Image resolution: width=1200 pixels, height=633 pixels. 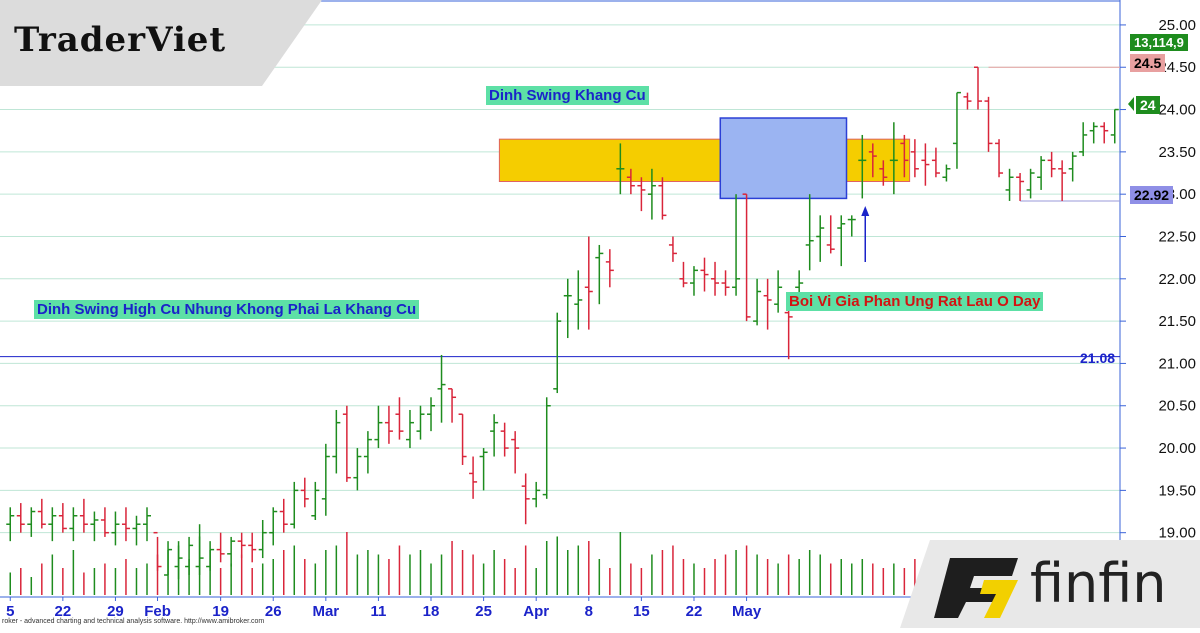 I want to click on x-tick-label: 25, so click(x=483, y=611).